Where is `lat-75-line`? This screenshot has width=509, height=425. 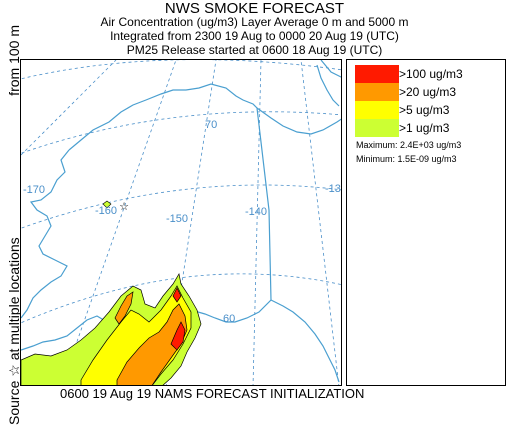
lat-75-line is located at coordinates (181, 70).